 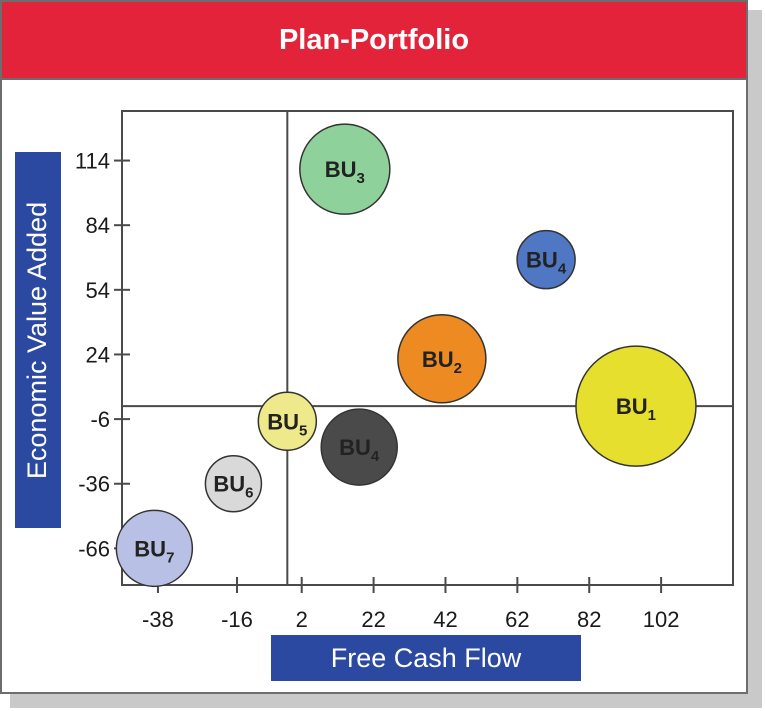 I want to click on x-tick-label: -38, so click(x=158, y=619).